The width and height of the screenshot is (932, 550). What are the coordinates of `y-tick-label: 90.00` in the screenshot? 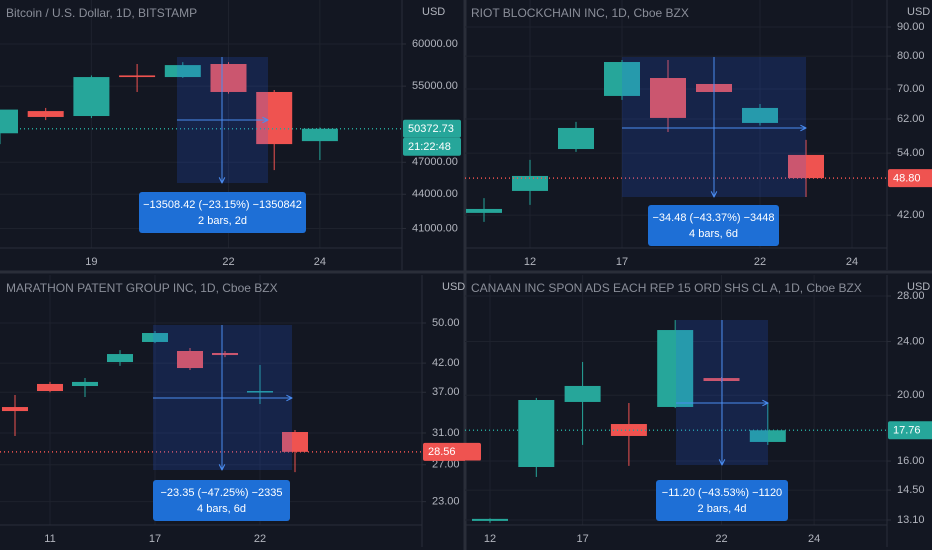 It's located at (911, 27).